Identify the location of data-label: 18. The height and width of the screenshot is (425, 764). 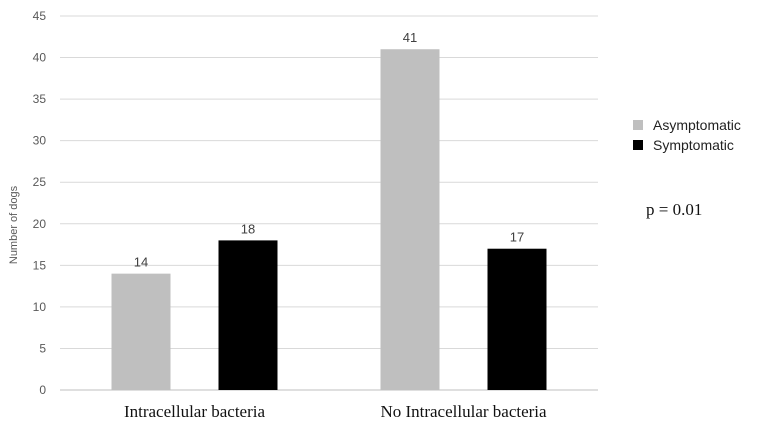
(248, 228).